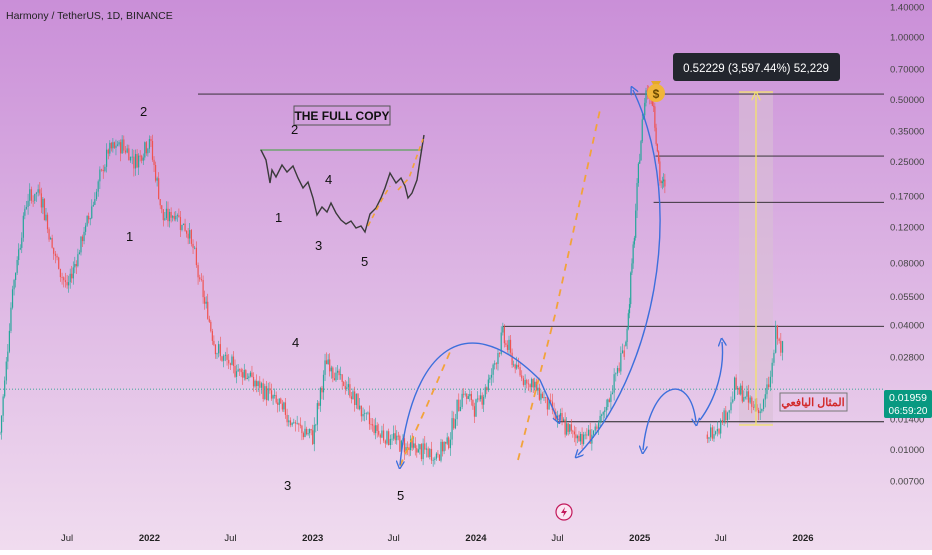 This screenshot has height=555, width=932. What do you see at coordinates (400, 495) in the screenshot?
I see `wave-label-5: 5` at bounding box center [400, 495].